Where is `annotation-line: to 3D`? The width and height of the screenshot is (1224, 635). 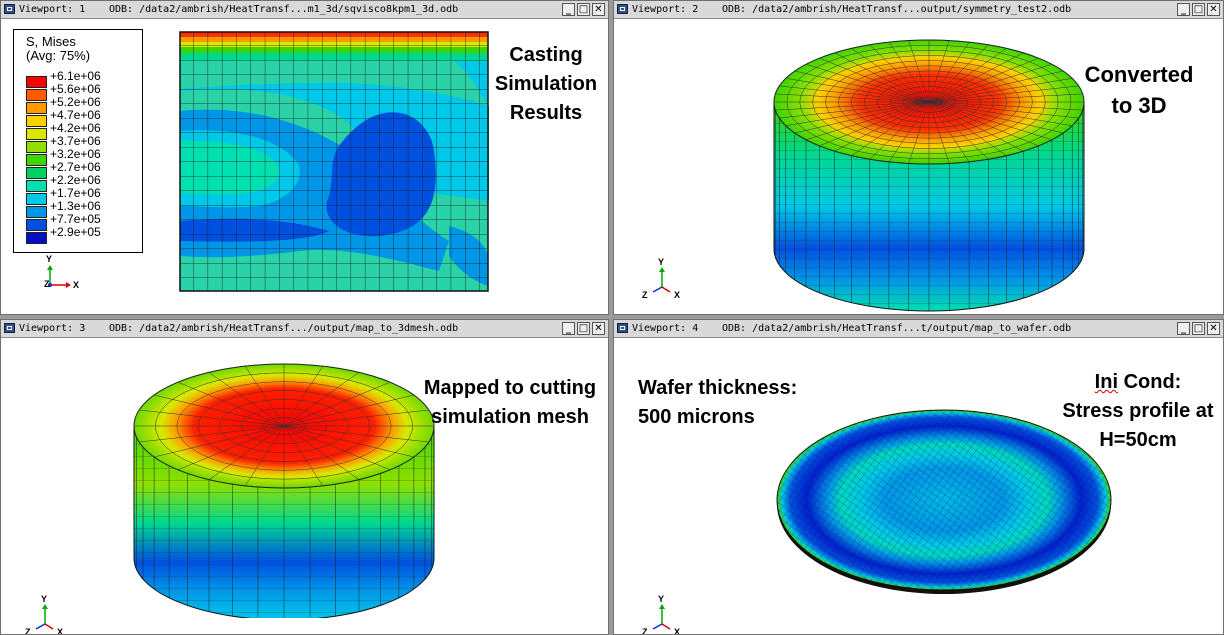 annotation-line: to 3D is located at coordinates (1139, 105).